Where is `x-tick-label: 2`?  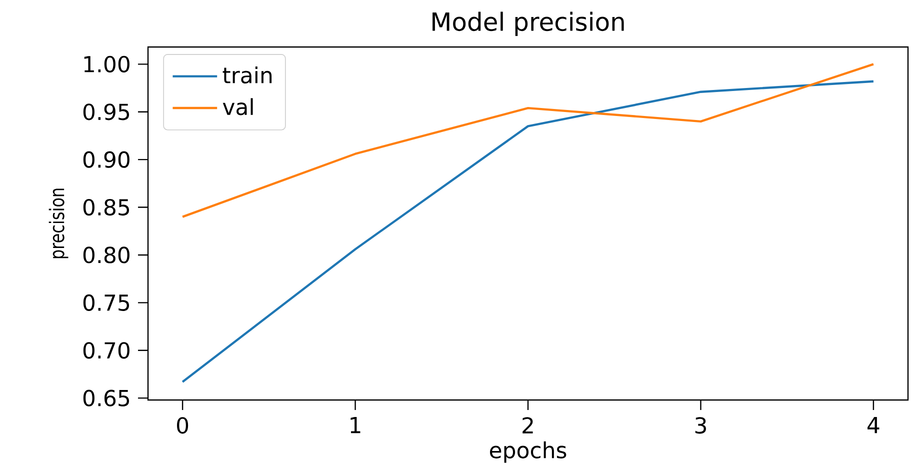 x-tick-label: 2 is located at coordinates (527, 425).